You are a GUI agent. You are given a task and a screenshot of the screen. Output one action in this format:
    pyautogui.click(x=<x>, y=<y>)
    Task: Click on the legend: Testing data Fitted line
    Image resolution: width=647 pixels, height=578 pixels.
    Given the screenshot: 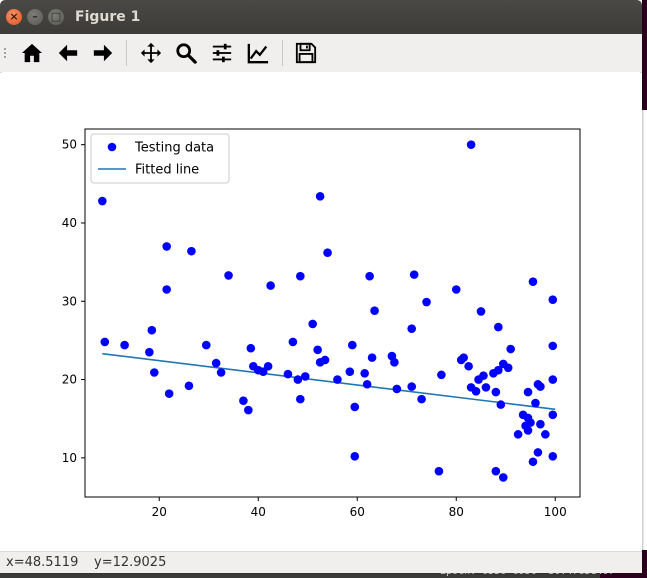 What is the action you would take?
    pyautogui.click(x=160, y=158)
    